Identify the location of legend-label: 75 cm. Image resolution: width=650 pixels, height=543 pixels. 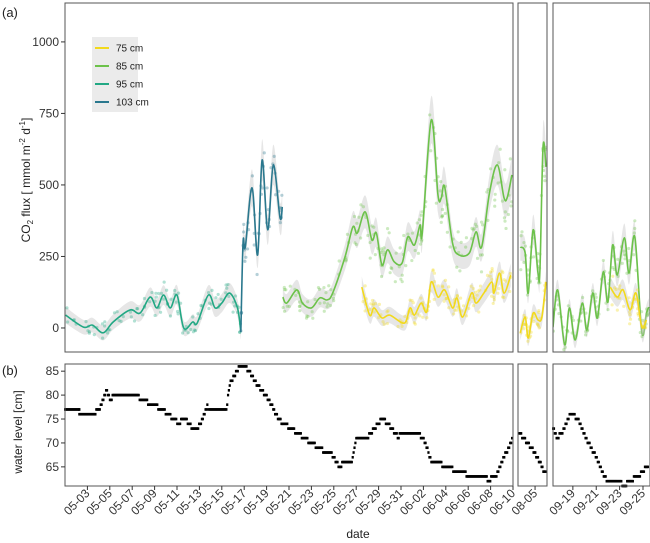
(129, 49).